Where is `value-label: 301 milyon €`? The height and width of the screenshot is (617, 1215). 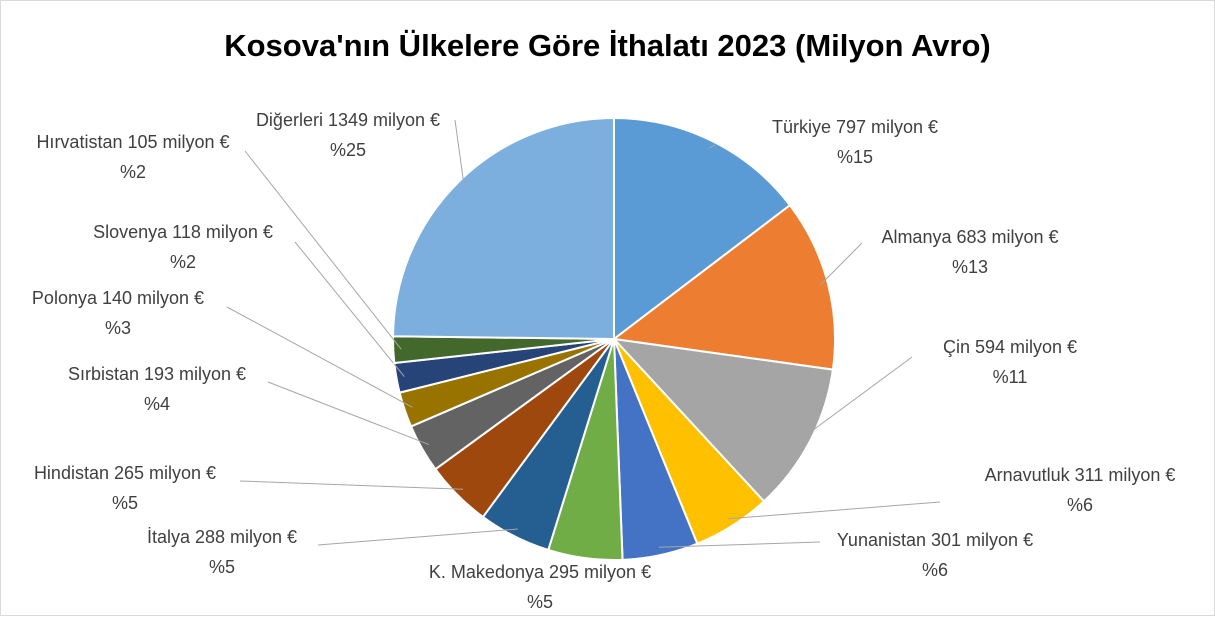
value-label: 301 milyon € is located at coordinates (982, 540).